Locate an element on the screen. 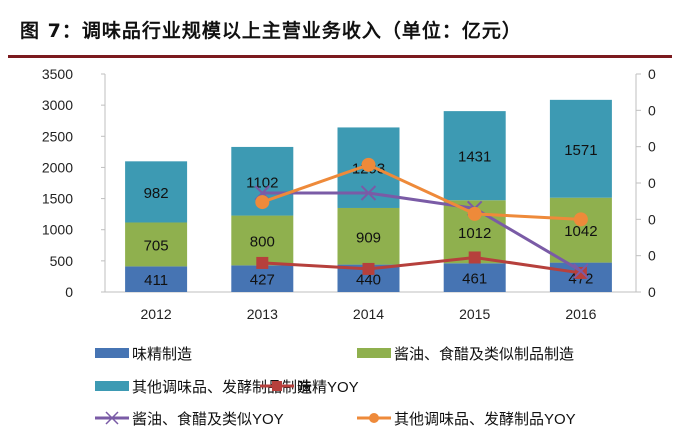 The image size is (686, 438). x-tick-label: 2012 is located at coordinates (156, 314).